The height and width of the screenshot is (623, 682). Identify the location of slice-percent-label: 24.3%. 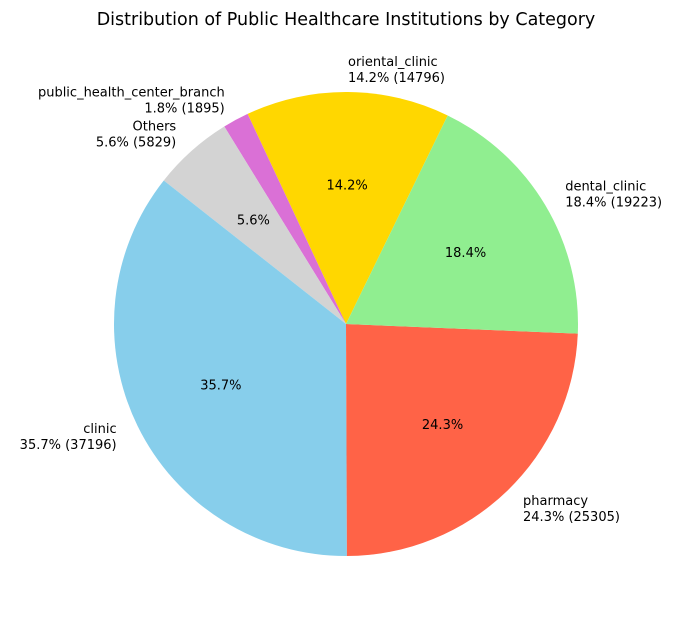
(442, 425).